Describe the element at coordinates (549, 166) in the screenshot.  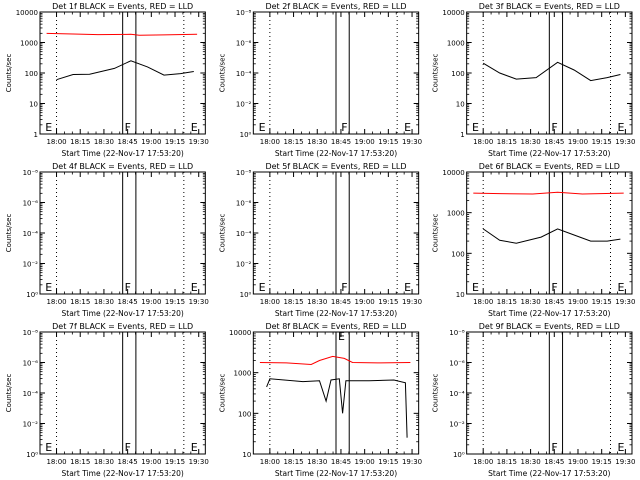
I see `panel-title: Det 6f BLACK = Events, RED = LLD` at that location.